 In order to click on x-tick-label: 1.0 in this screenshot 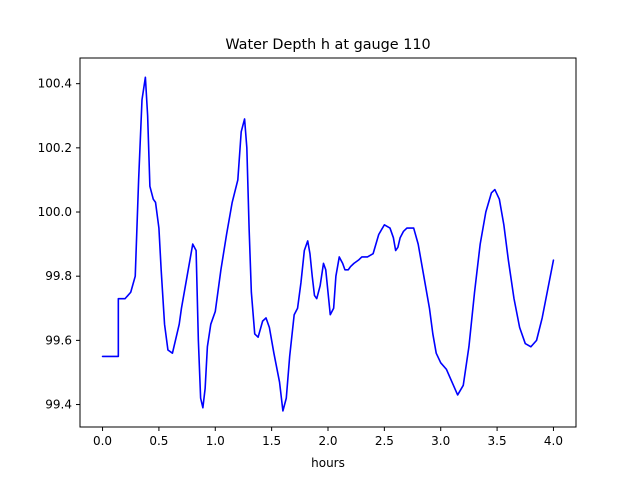, I will do `click(215, 441)`.